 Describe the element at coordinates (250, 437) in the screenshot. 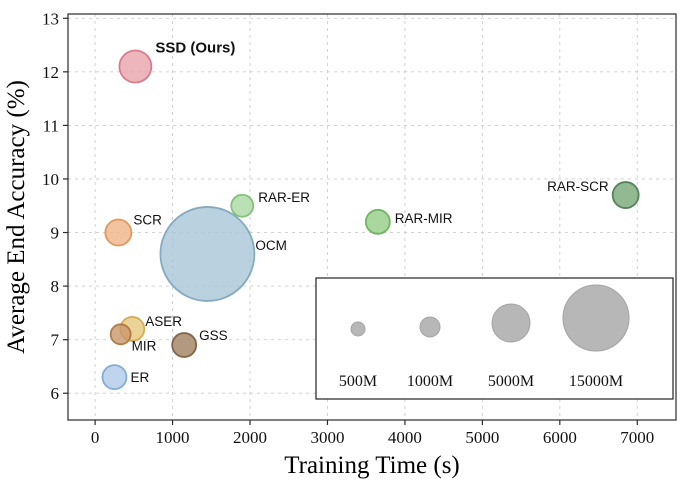

I see `x-tick-label: 2000` at that location.